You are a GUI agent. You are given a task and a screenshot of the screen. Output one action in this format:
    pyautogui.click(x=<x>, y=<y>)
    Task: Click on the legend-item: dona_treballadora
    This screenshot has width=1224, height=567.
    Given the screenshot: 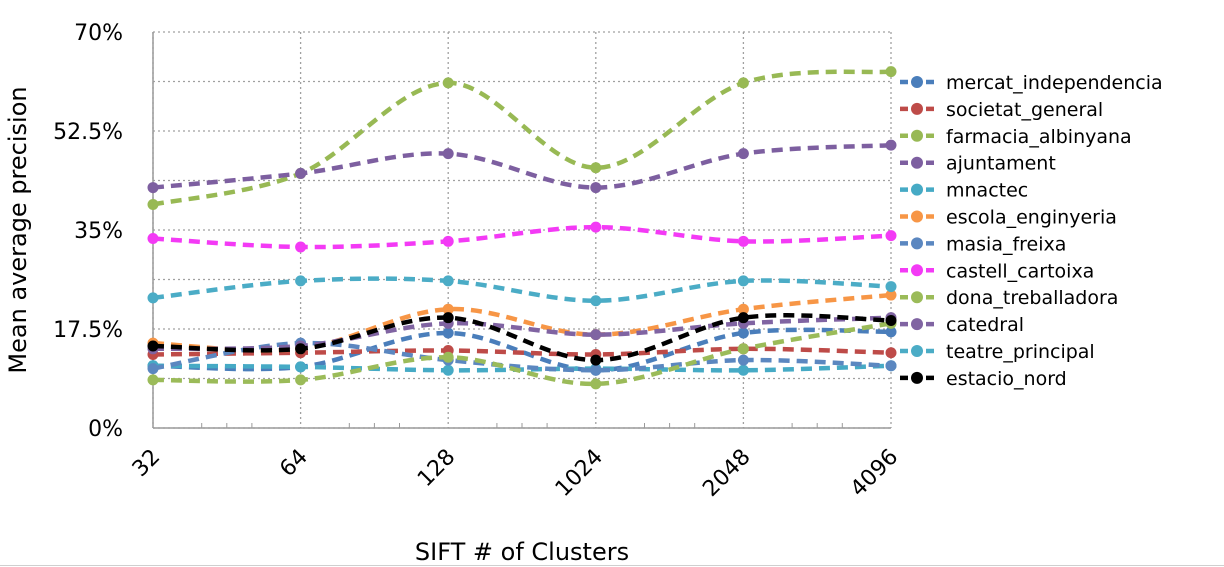 What is the action you would take?
    pyautogui.click(x=1009, y=298)
    